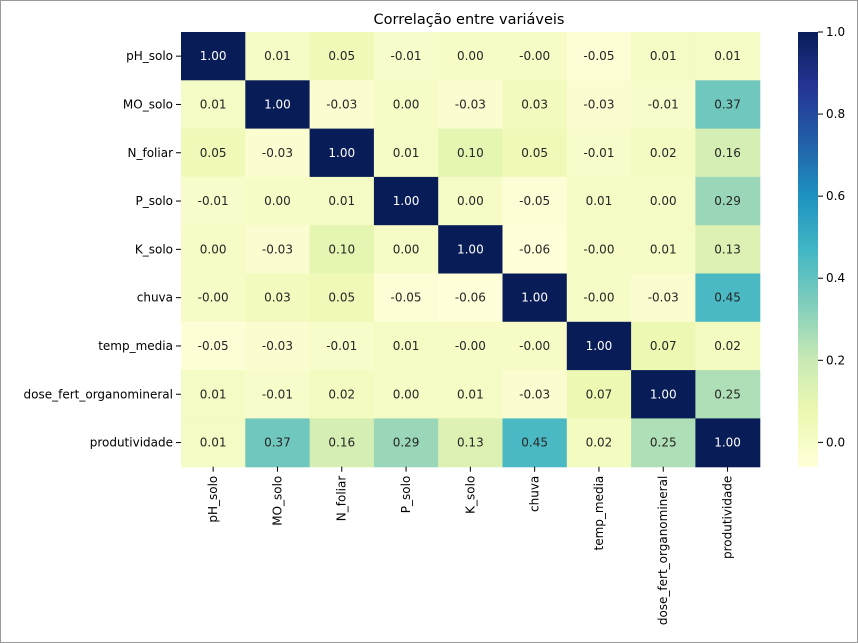 The width and height of the screenshot is (858, 643). What do you see at coordinates (469, 20) in the screenshot?
I see `chart-title: Correlação entre variáveis` at bounding box center [469, 20].